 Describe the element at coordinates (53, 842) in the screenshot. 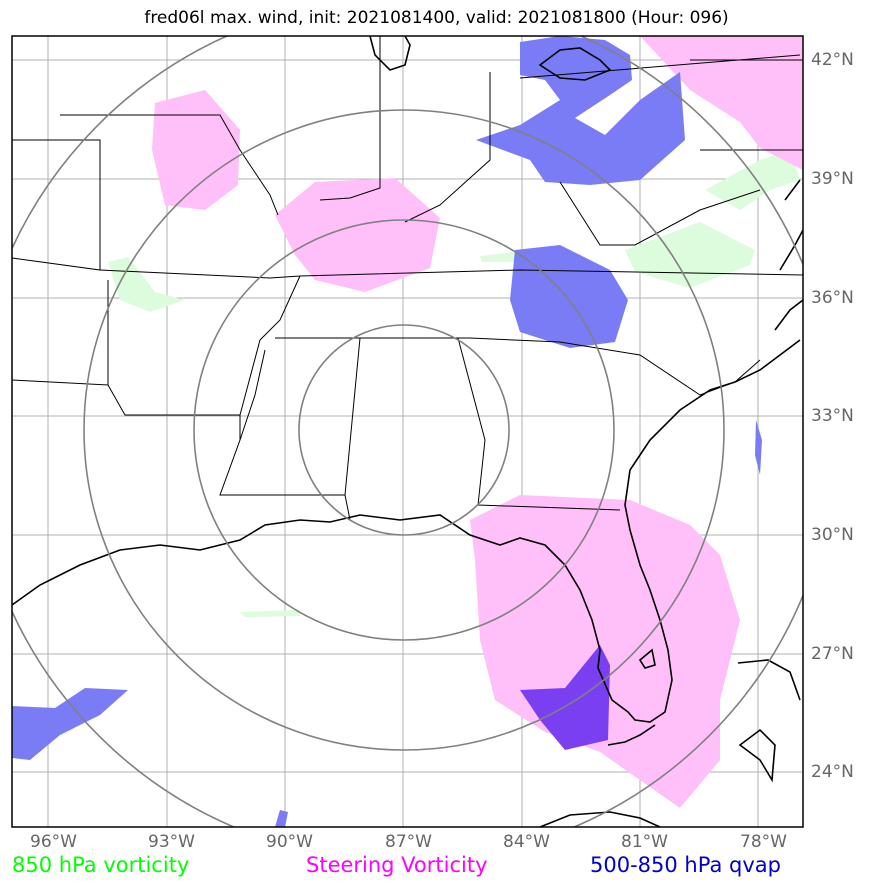

I see `lon-label-96: 96°W` at that location.